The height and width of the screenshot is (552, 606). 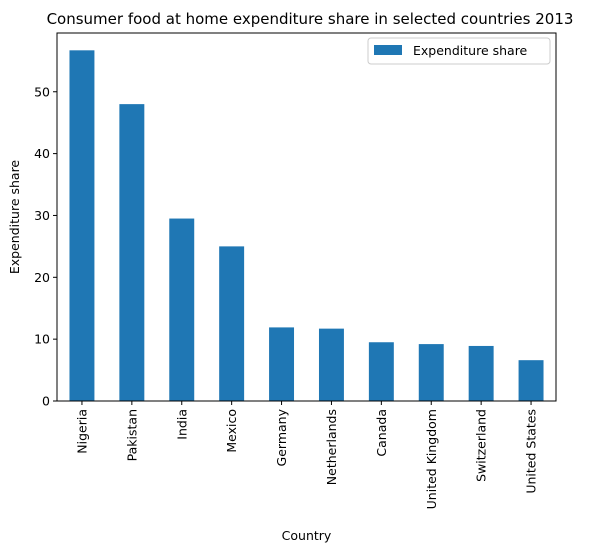 What do you see at coordinates (381, 433) in the screenshot?
I see `x-tick-label: Canada` at bounding box center [381, 433].